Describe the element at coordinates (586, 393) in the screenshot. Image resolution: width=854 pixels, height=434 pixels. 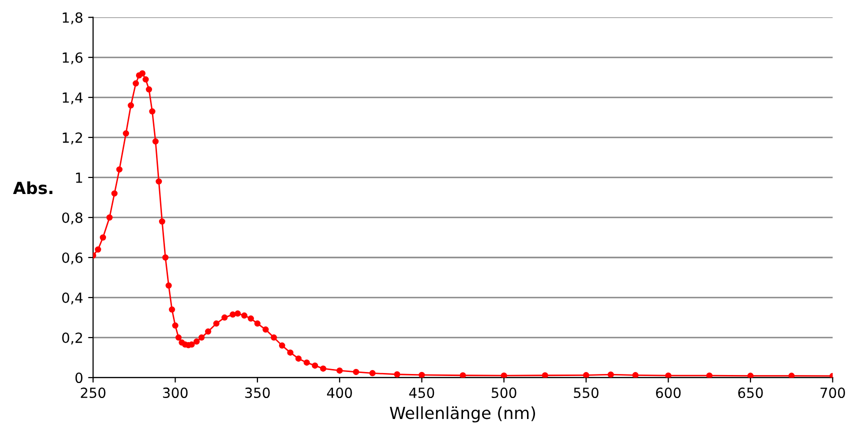
I see `x-tick-label: 550` at that location.